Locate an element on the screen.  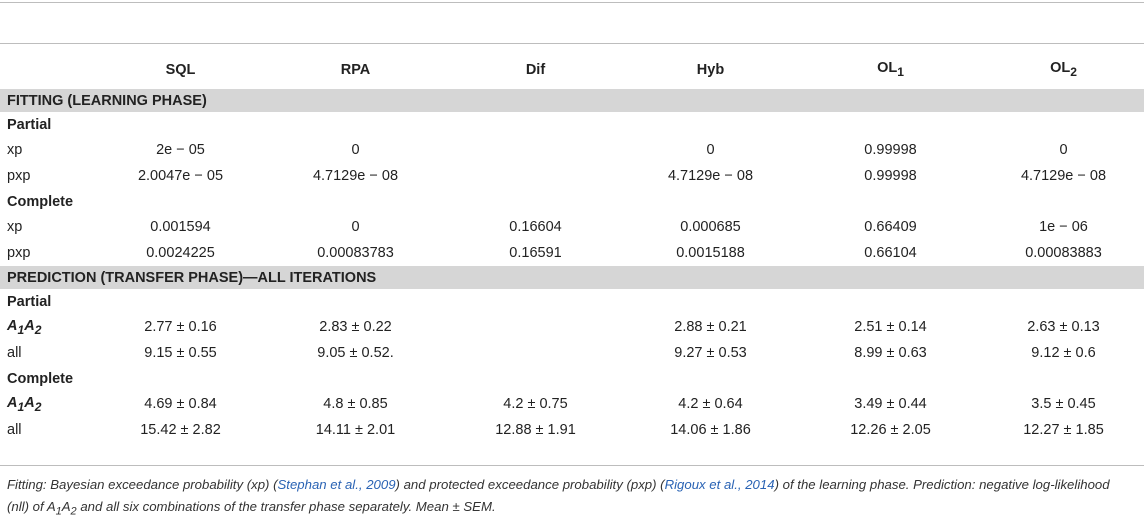
header-top-rule is located at coordinates (572, 43).